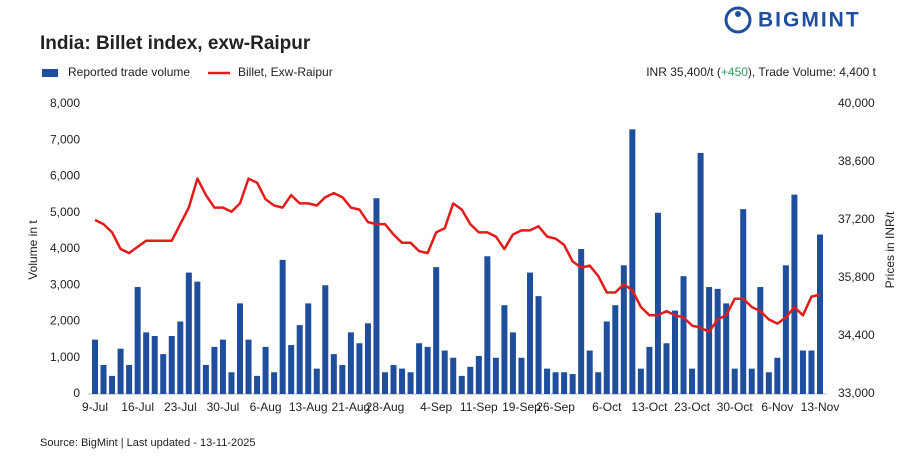  Describe the element at coordinates (385, 407) in the screenshot. I see `x-tick-label: 28-Aug` at that location.